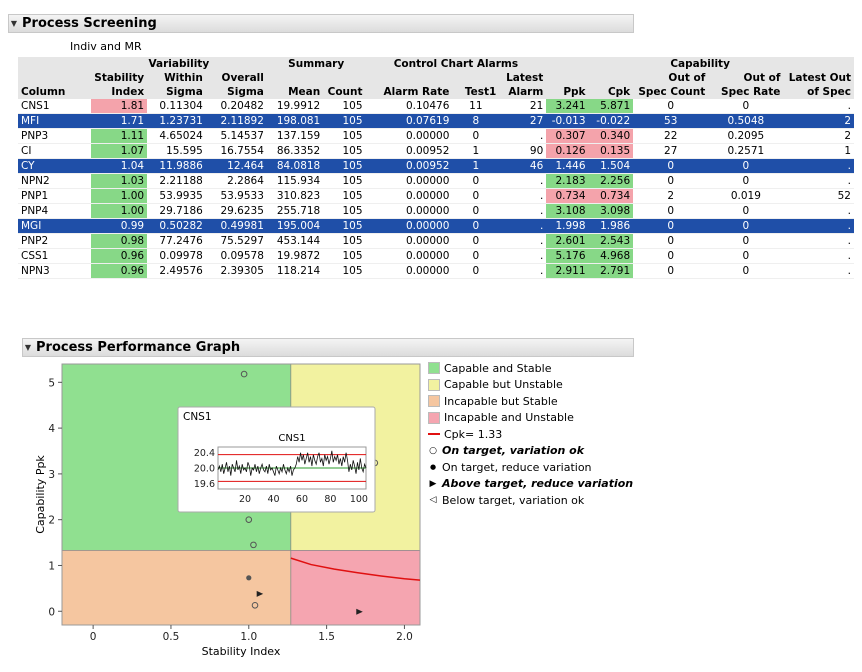 This screenshot has height=672, width=862. What do you see at coordinates (818, 92) in the screenshot?
I see `col-latest-oos-line2: of Spec` at bounding box center [818, 92].